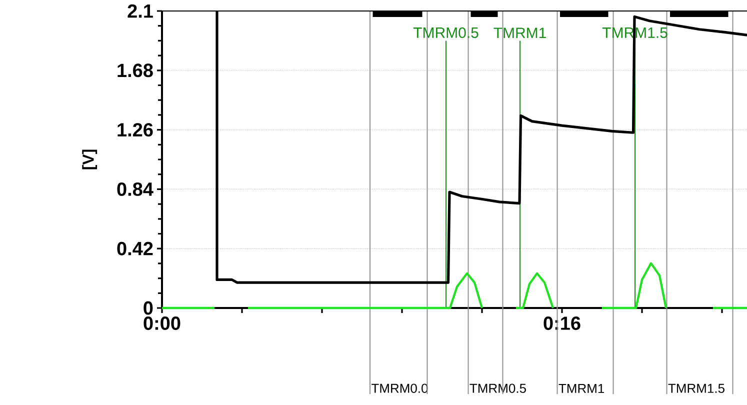  I want to click on y-tick-label: 1.68, so click(135, 71).